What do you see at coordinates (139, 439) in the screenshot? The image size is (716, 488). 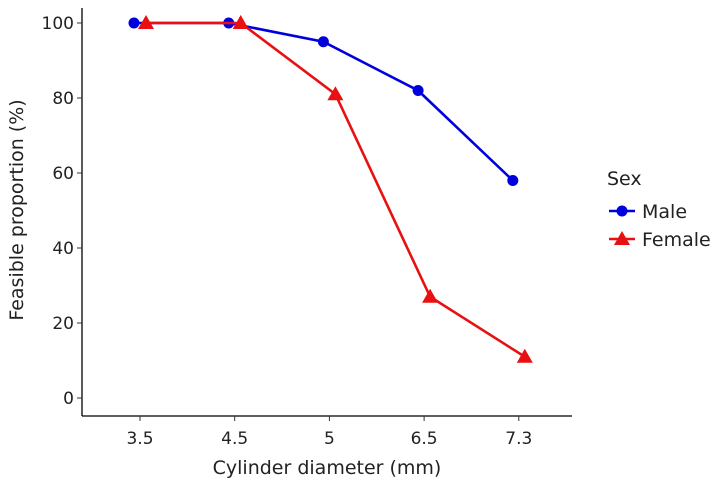 I see `x-tick-label: 3.5` at bounding box center [139, 439].